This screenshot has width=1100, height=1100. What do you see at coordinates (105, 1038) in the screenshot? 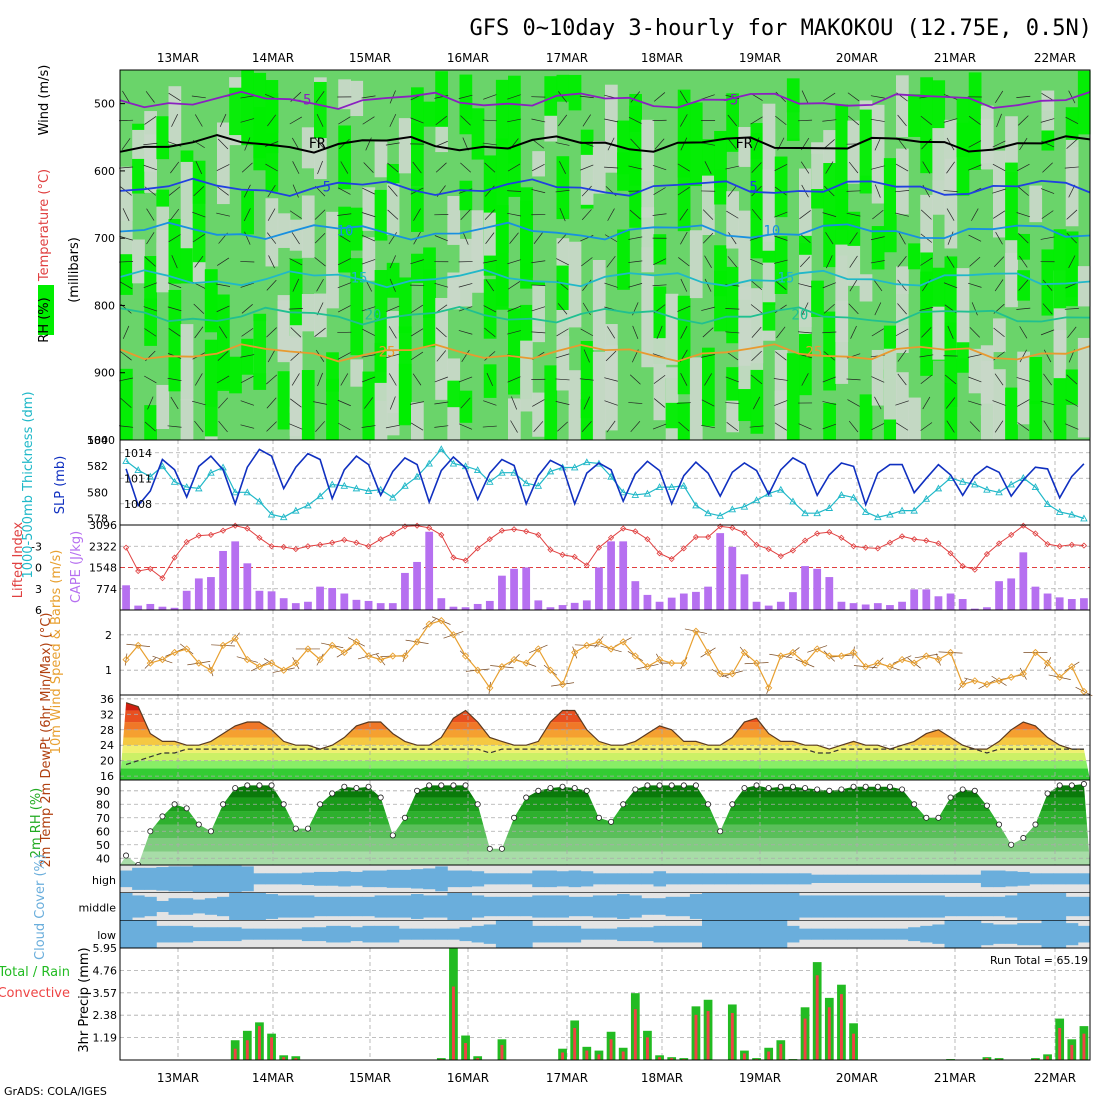
I see `precip-tick-label: 1.19` at bounding box center [105, 1038].